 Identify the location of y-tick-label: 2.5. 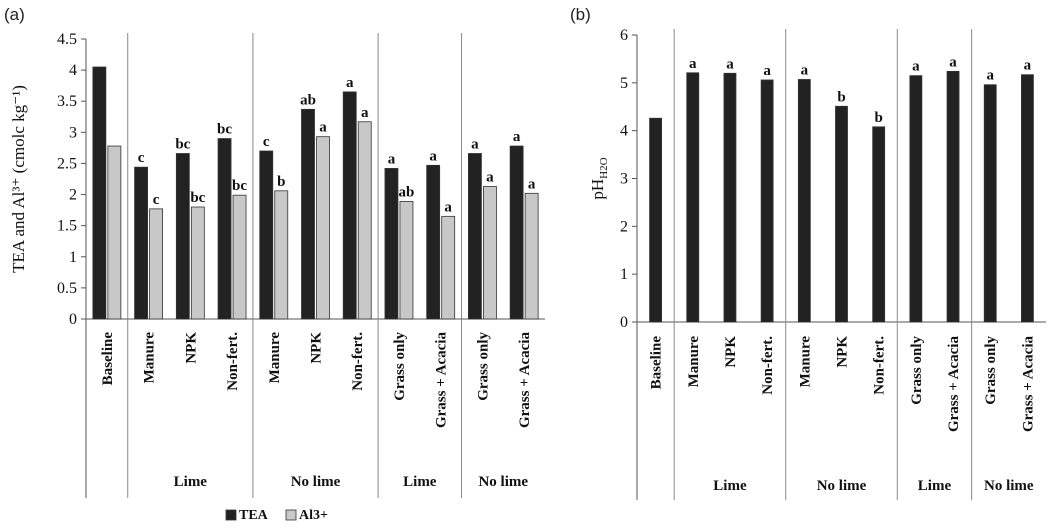
(67, 163).